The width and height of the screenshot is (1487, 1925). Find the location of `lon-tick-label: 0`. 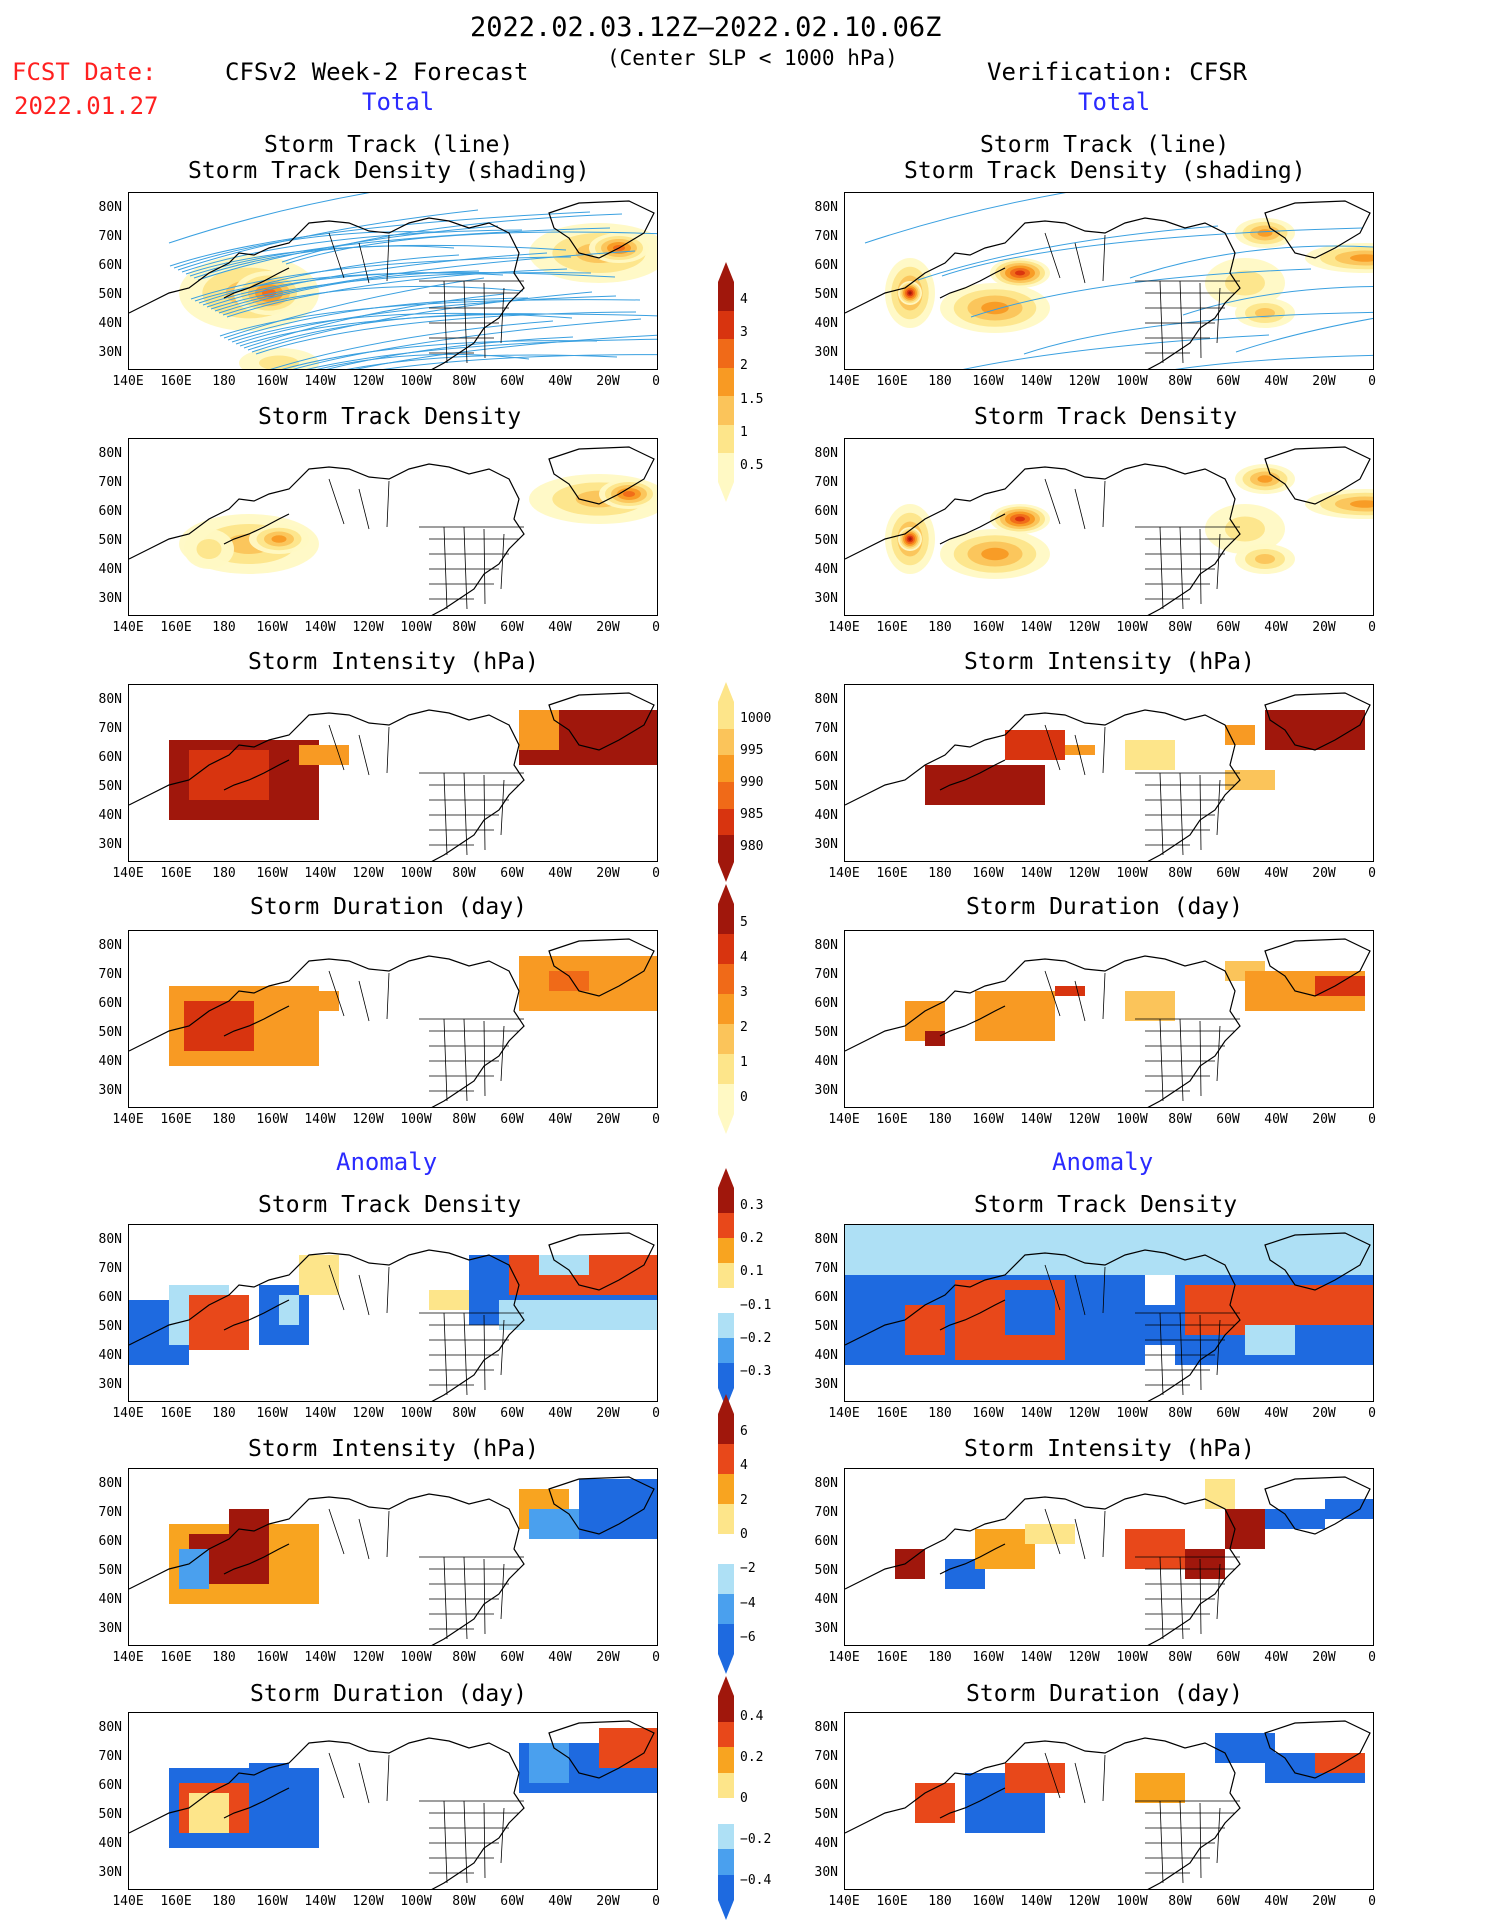

lon-tick-label: 0 is located at coordinates (1372, 873).